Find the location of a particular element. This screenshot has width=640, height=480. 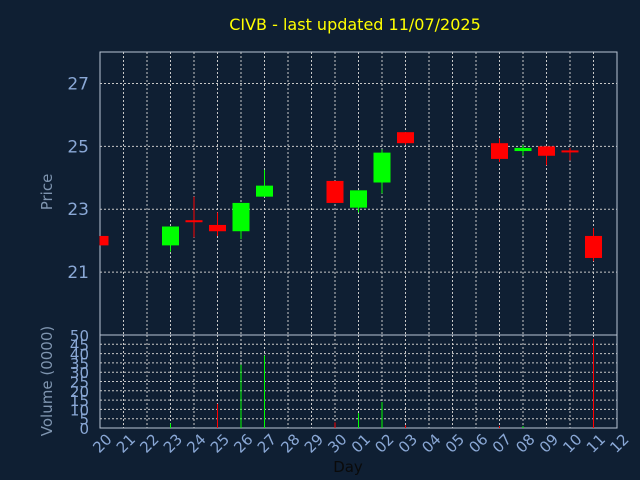

price-tick-label: 27 is located at coordinates (78, 84).